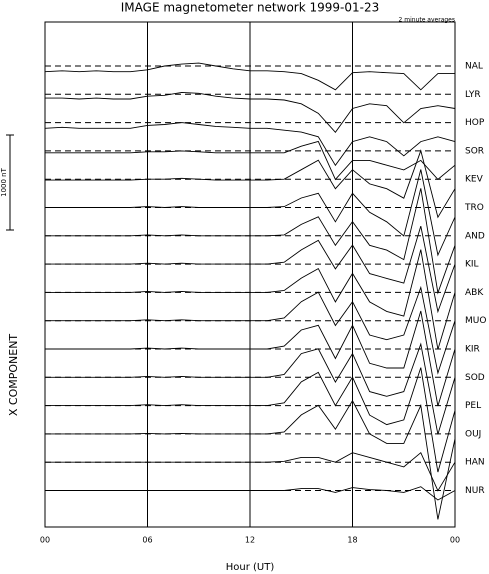  Describe the element at coordinates (4, 181) in the screenshot. I see `scale-bar-label: 1000 nT` at that location.